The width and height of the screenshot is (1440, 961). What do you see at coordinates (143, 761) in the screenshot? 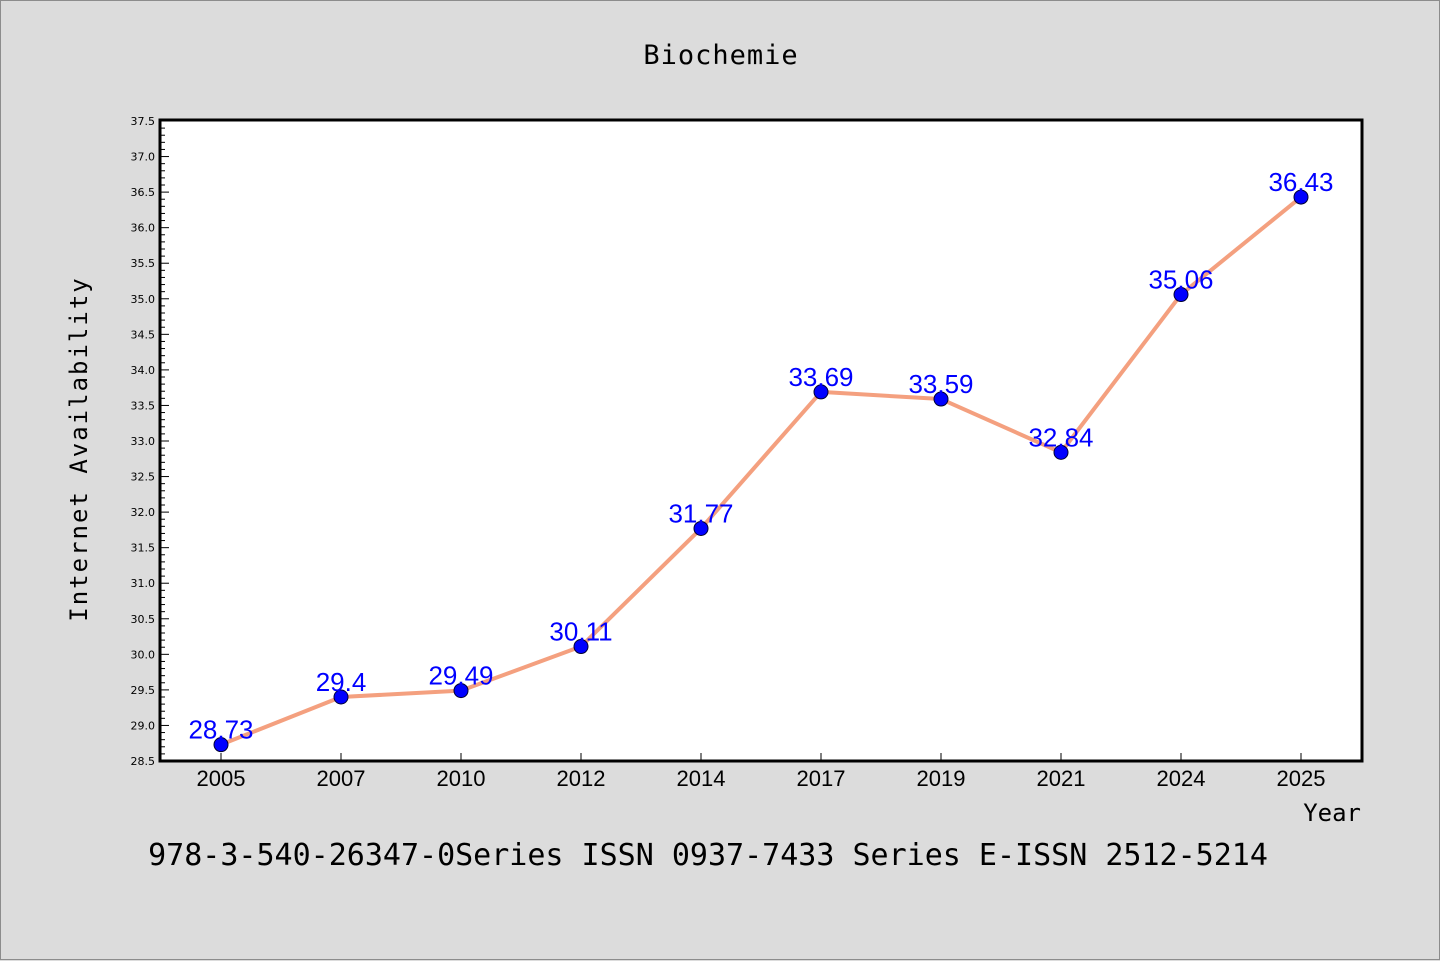
I see `y-tick-label: 28.5` at bounding box center [143, 761].